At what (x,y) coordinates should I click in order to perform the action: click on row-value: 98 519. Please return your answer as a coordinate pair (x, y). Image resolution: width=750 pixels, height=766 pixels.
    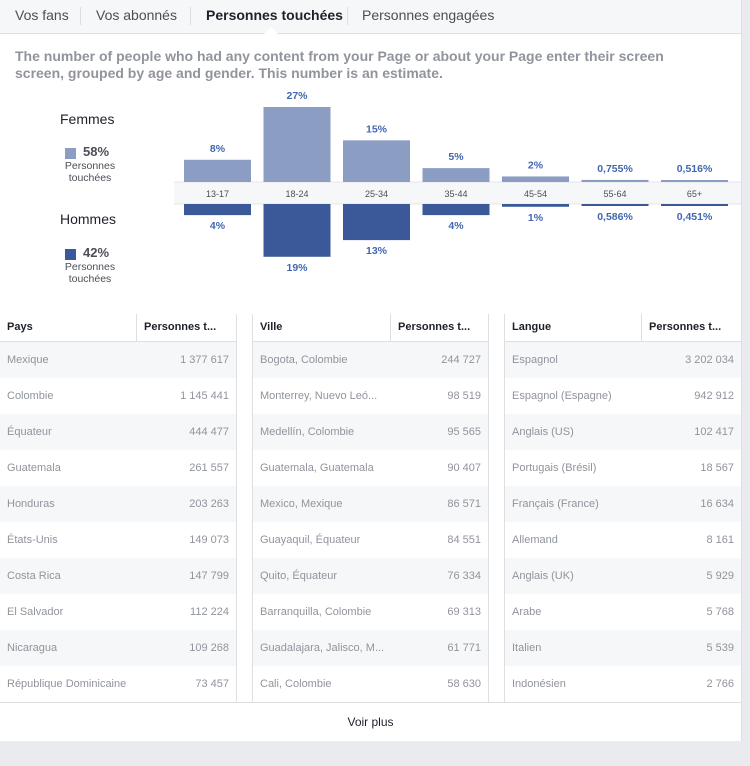
    Looking at the image, I should click on (464, 396).